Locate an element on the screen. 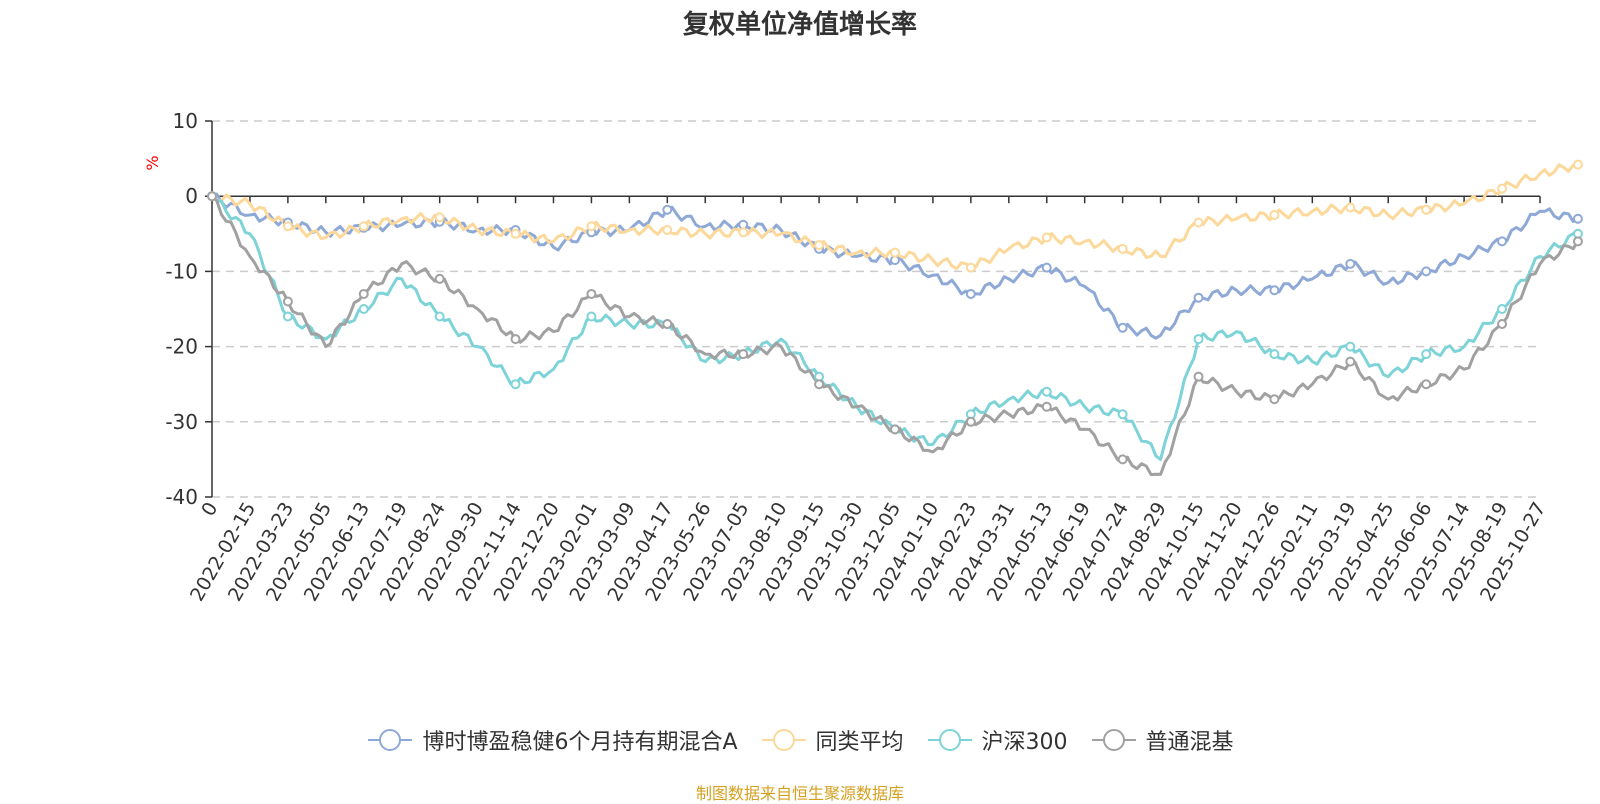  chart-title: 复权单位净值增长率 is located at coordinates (799, 25).